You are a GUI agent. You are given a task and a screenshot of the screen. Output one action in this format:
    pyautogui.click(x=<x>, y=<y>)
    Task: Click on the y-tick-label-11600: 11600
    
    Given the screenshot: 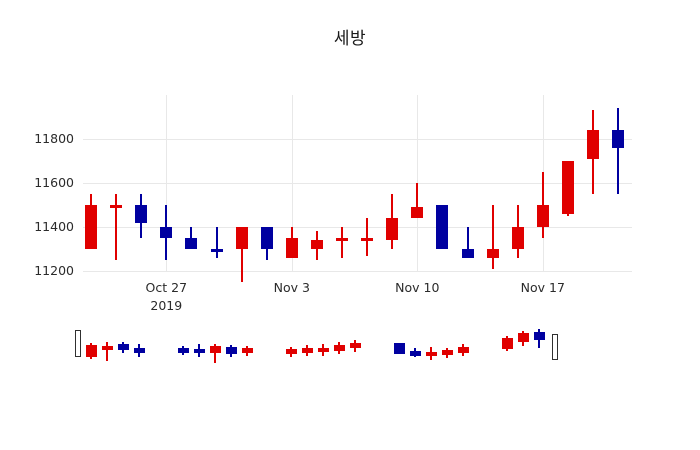 What is the action you would take?
    pyautogui.click(x=54, y=182)
    